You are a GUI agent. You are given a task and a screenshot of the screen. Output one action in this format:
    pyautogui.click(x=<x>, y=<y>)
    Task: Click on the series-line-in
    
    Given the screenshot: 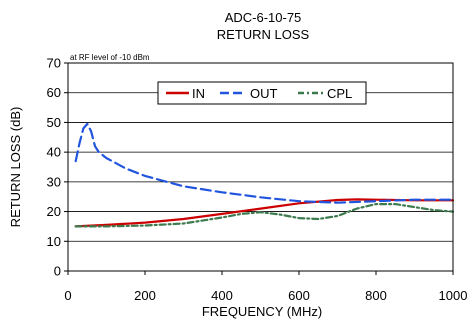 What is the action you would take?
    pyautogui.click(x=264, y=213)
    